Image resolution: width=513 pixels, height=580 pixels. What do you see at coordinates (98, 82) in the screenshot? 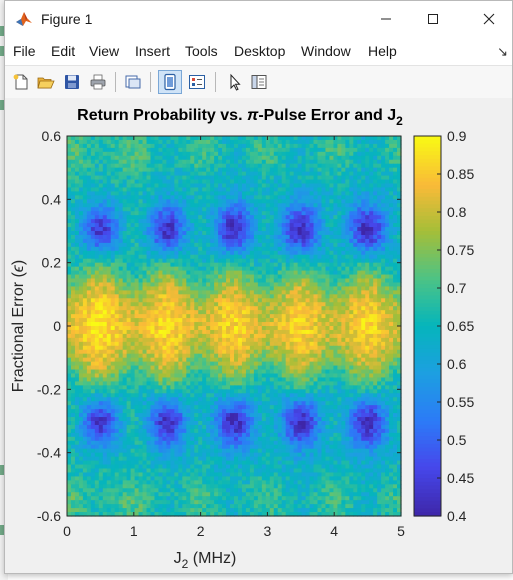
I see `print-button` at bounding box center [98, 82].